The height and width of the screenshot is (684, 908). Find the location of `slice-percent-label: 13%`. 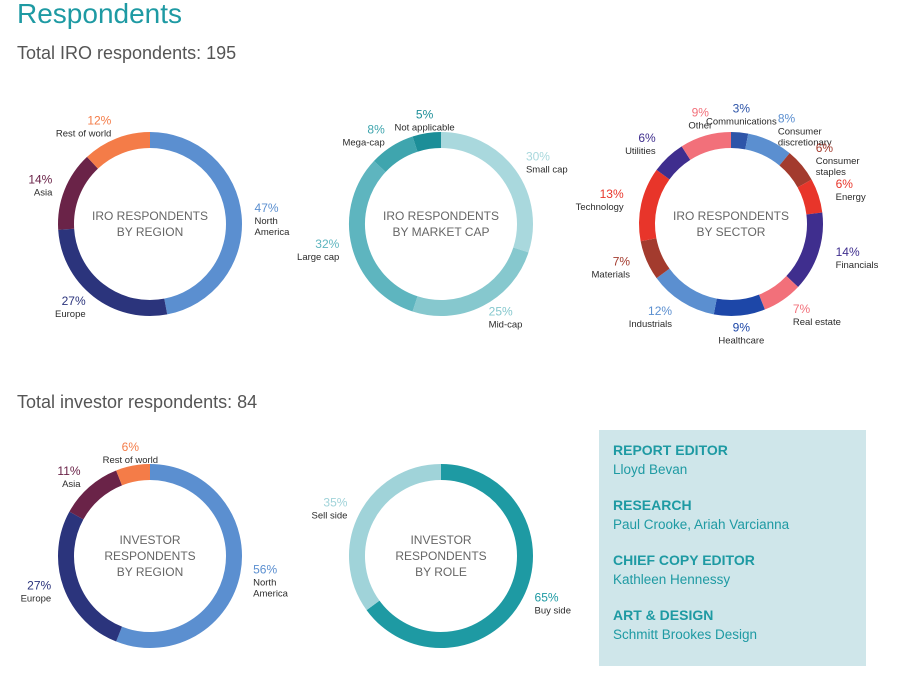

slice-percent-label: 13% is located at coordinates (612, 194).